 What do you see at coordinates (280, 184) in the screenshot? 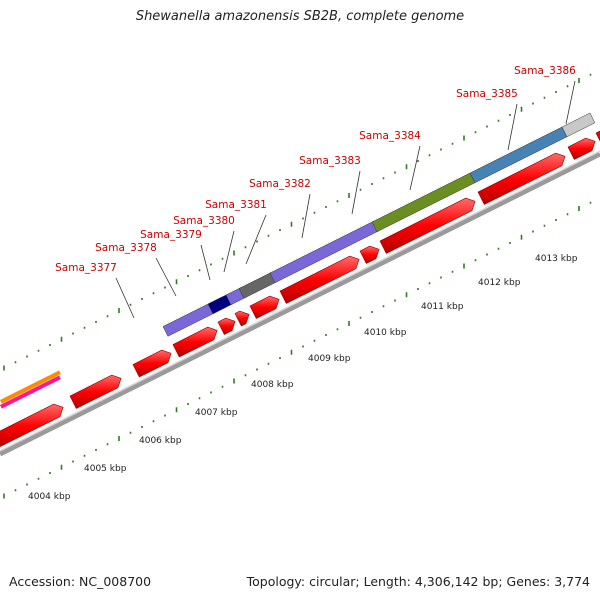
I see `gene-label-5: Sama_3382` at bounding box center [280, 184].